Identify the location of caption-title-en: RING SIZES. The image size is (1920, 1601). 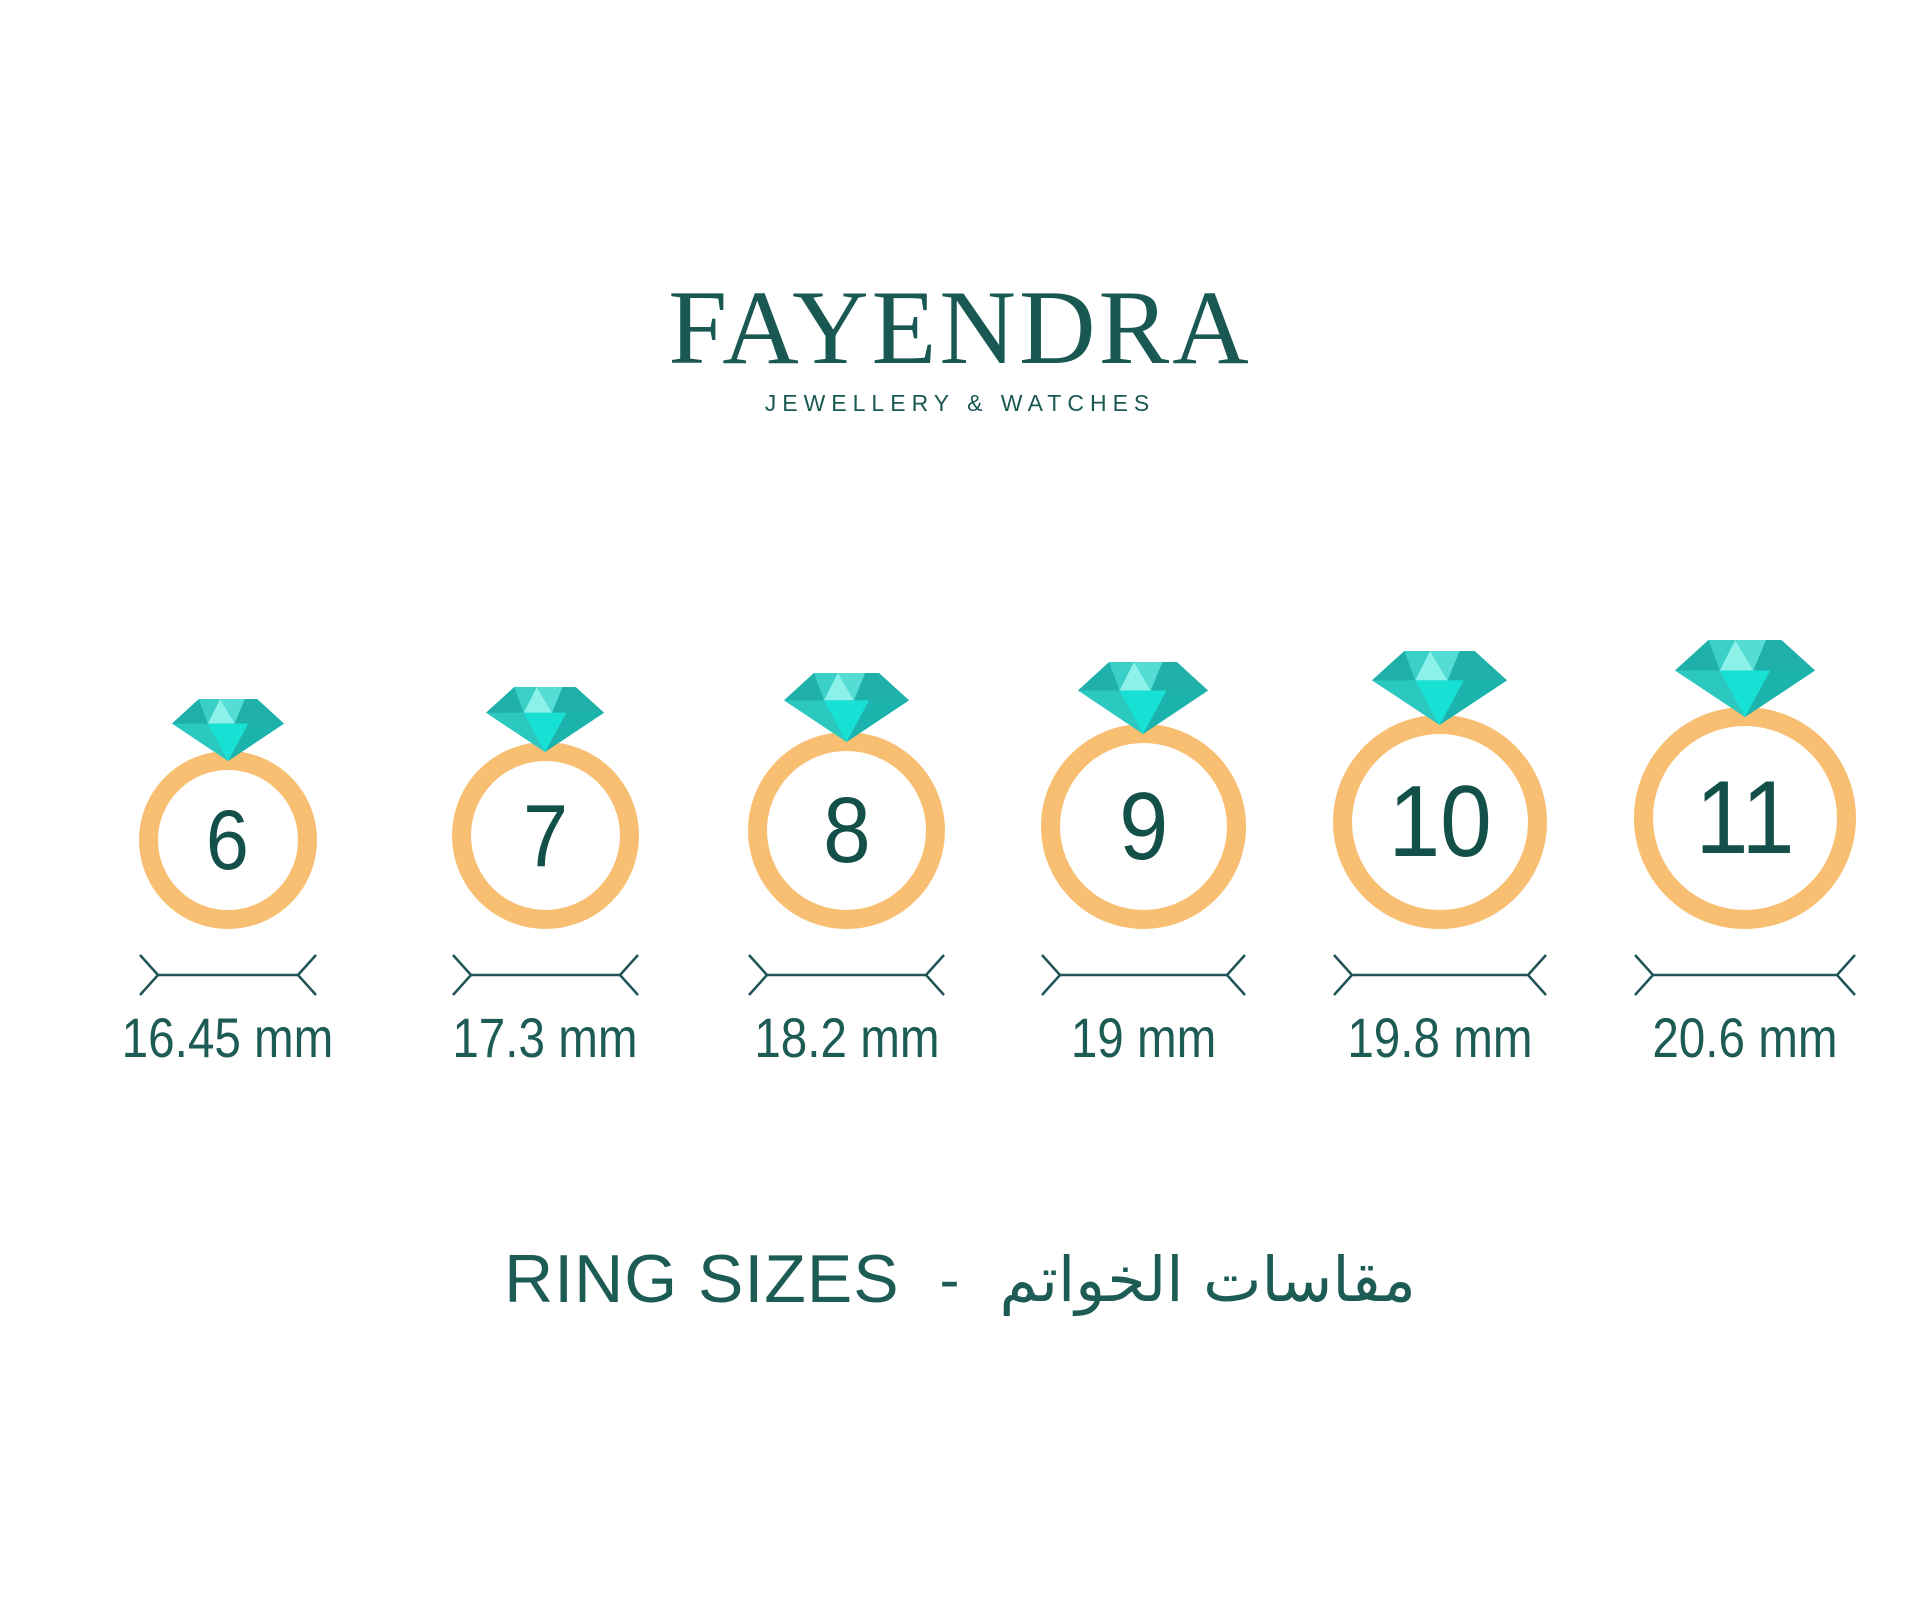
(702, 1279).